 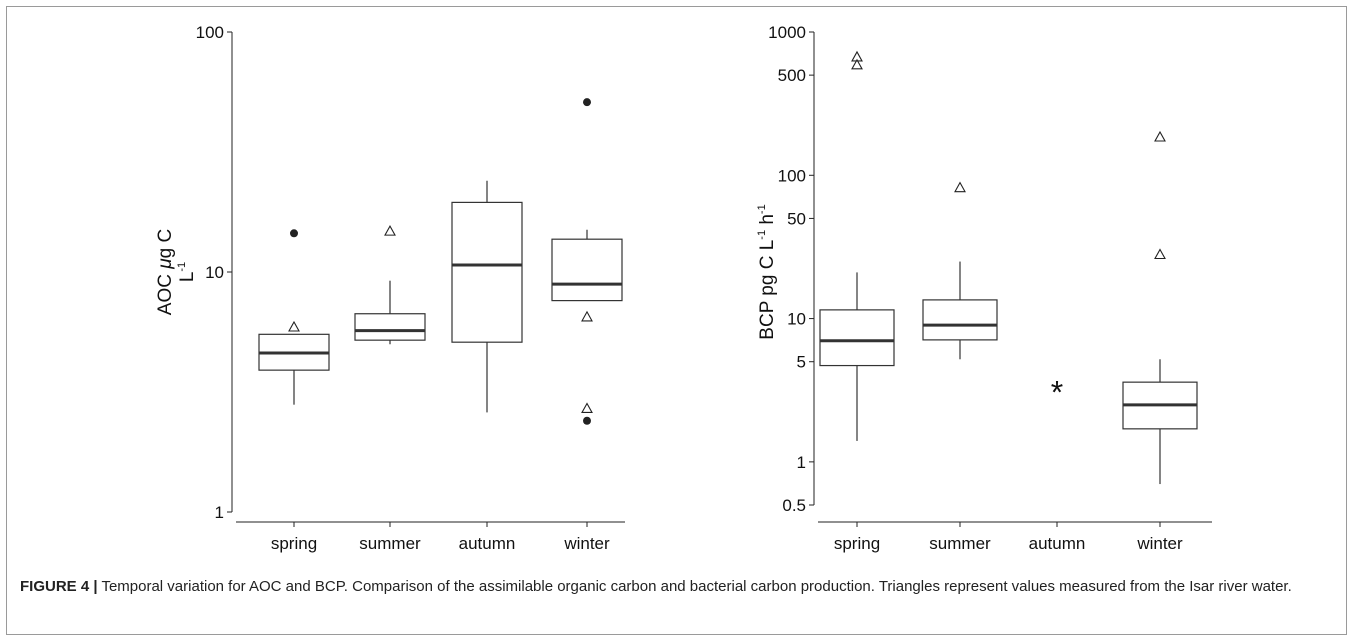 What do you see at coordinates (165, 272) in the screenshot?
I see `aoc-ylabel: AOC μg C` at bounding box center [165, 272].